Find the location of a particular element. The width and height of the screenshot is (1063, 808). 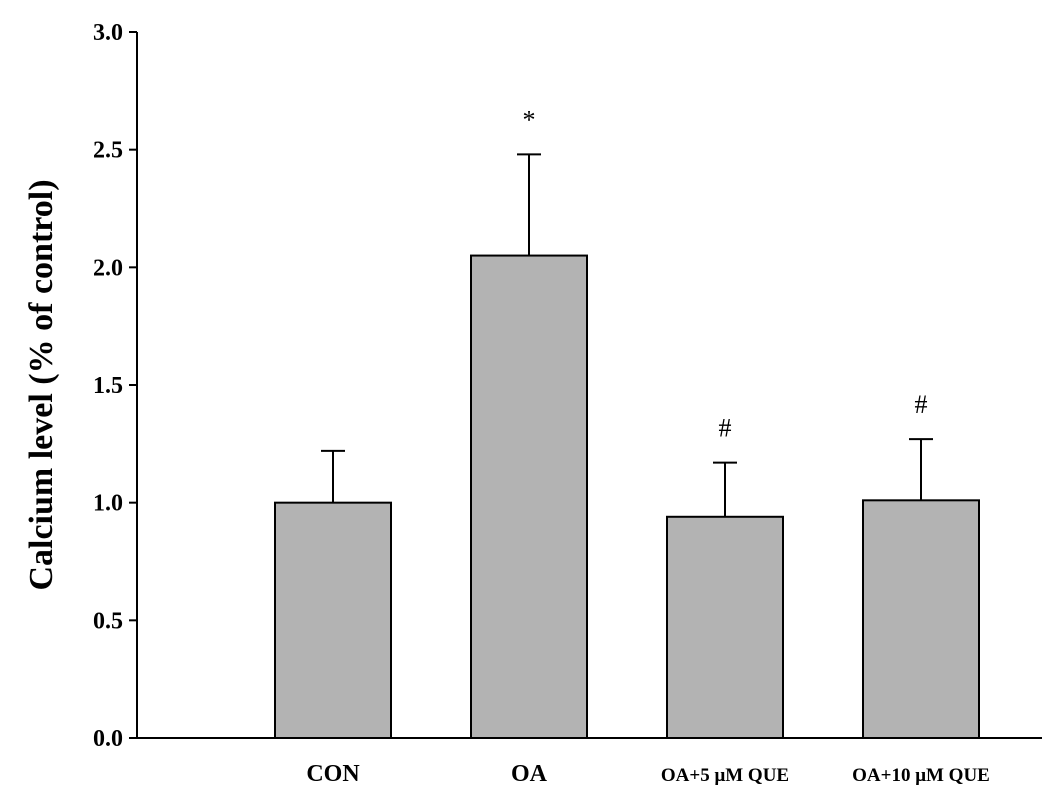

y-tick-label: 0.5 is located at coordinates (108, 621).